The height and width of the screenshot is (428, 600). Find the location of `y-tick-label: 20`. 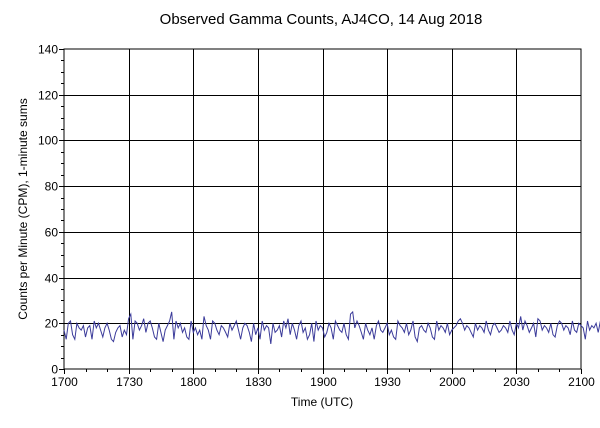

y-tick-label: 20 is located at coordinates (52, 324).